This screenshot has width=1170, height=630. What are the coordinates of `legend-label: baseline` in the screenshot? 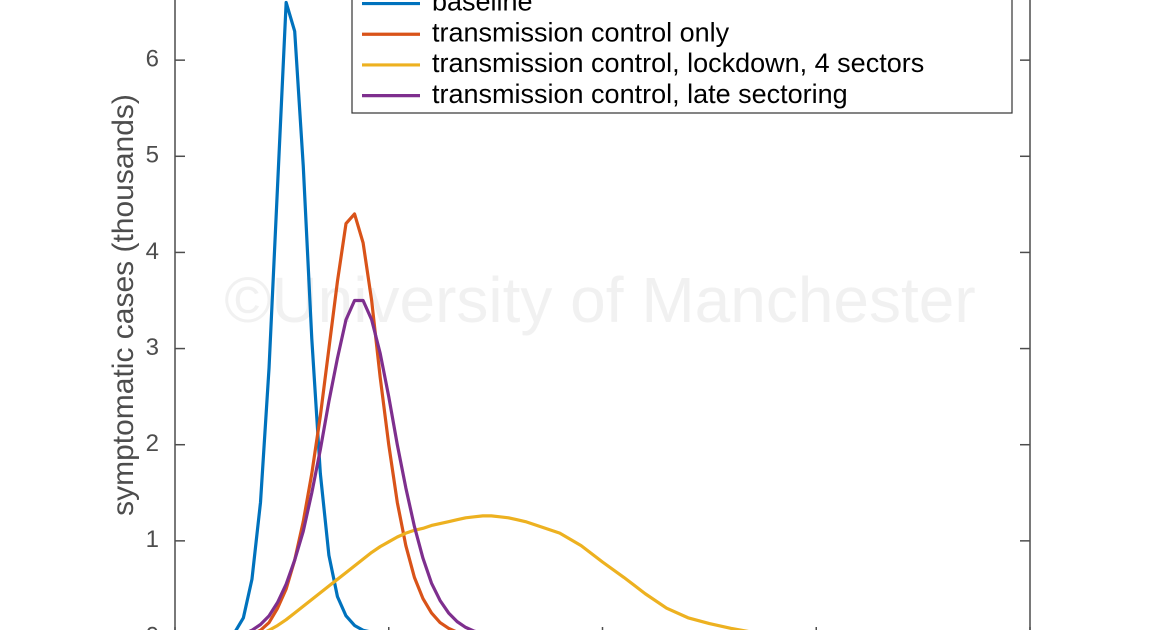 It's located at (482, 8).